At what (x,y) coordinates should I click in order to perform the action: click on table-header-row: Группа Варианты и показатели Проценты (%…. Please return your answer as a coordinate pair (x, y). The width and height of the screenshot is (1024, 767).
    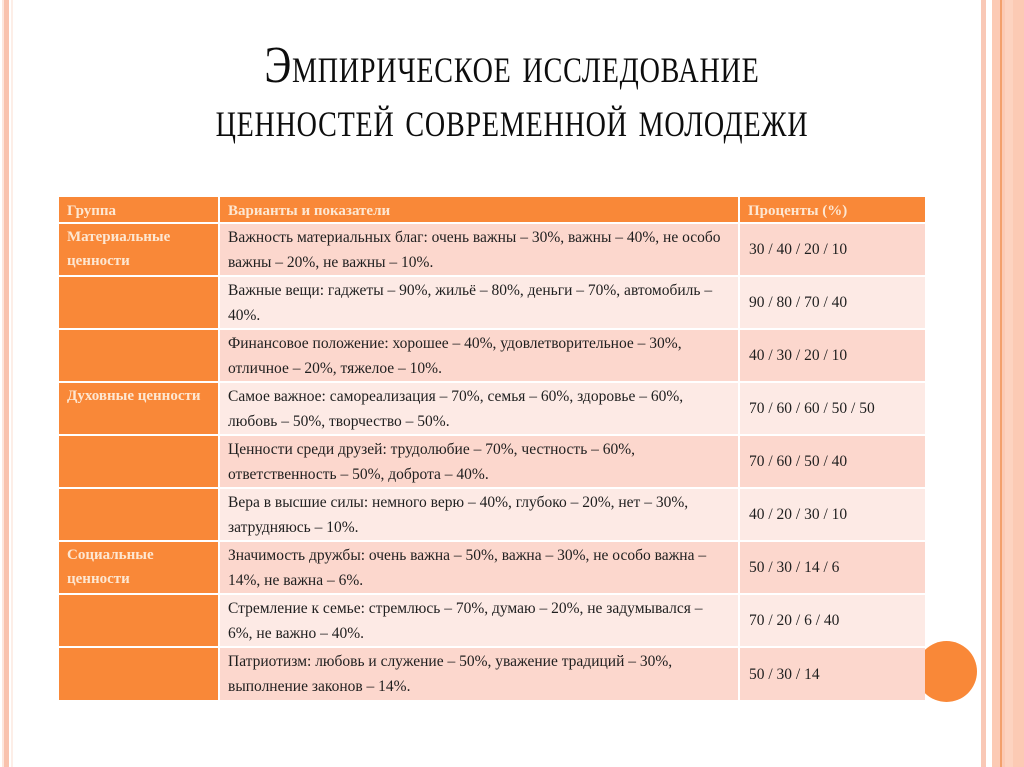
    Looking at the image, I should click on (492, 210).